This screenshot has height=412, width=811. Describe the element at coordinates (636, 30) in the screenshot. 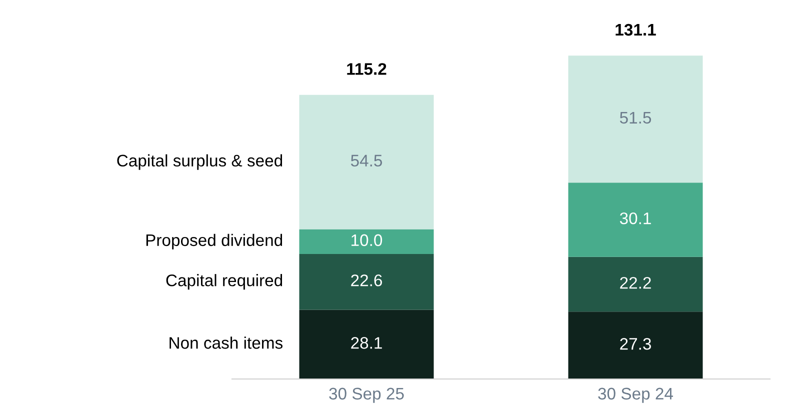

I see `total-label: 131.1` at that location.